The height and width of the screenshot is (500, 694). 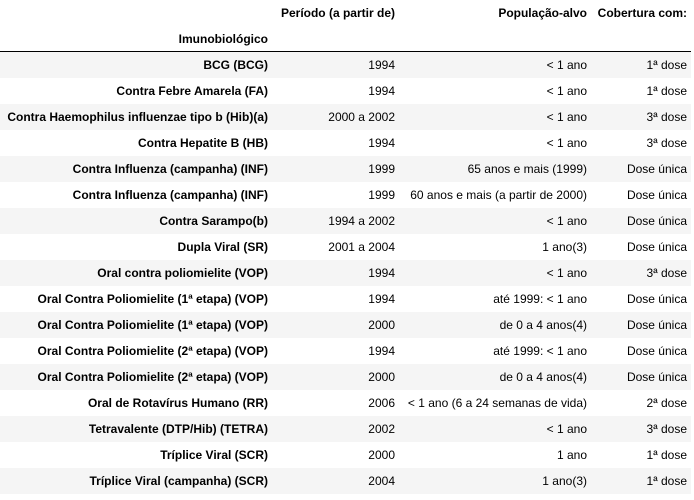 I want to click on cell-periodo: 2006, so click(x=381, y=402).